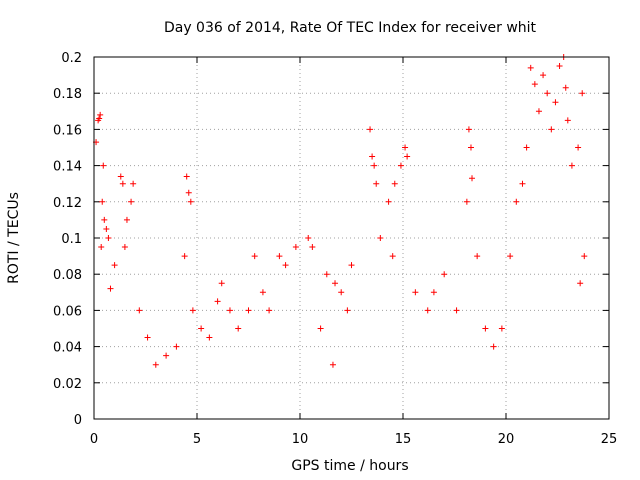 This screenshot has height=480, width=640. I want to click on x-tick-label: 25, so click(609, 439).